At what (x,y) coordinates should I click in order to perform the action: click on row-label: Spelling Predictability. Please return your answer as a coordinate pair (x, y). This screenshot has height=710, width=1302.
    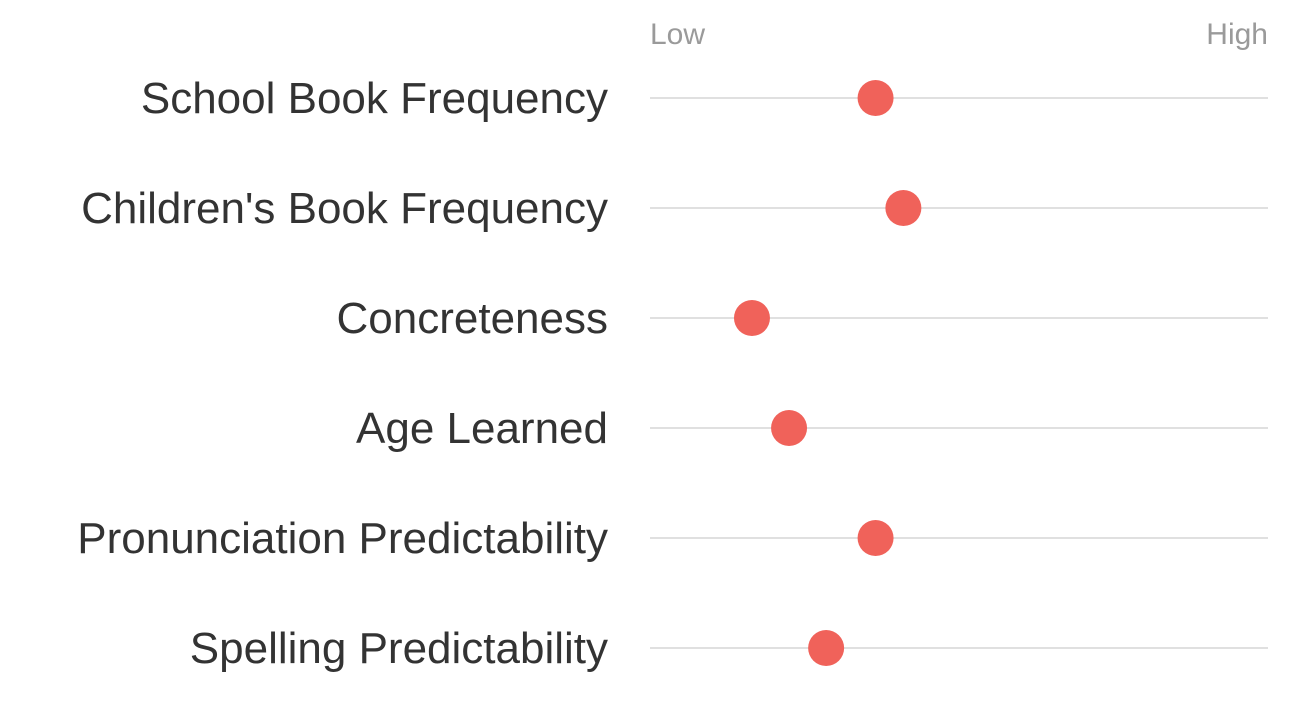
    Looking at the image, I should click on (399, 648).